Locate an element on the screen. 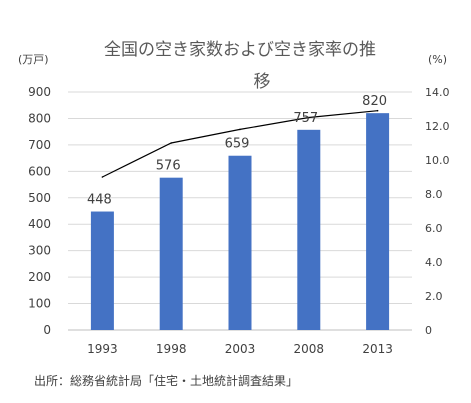 The width and height of the screenshot is (471, 403). left-axis-tick-label: 0 is located at coordinates (47, 330).